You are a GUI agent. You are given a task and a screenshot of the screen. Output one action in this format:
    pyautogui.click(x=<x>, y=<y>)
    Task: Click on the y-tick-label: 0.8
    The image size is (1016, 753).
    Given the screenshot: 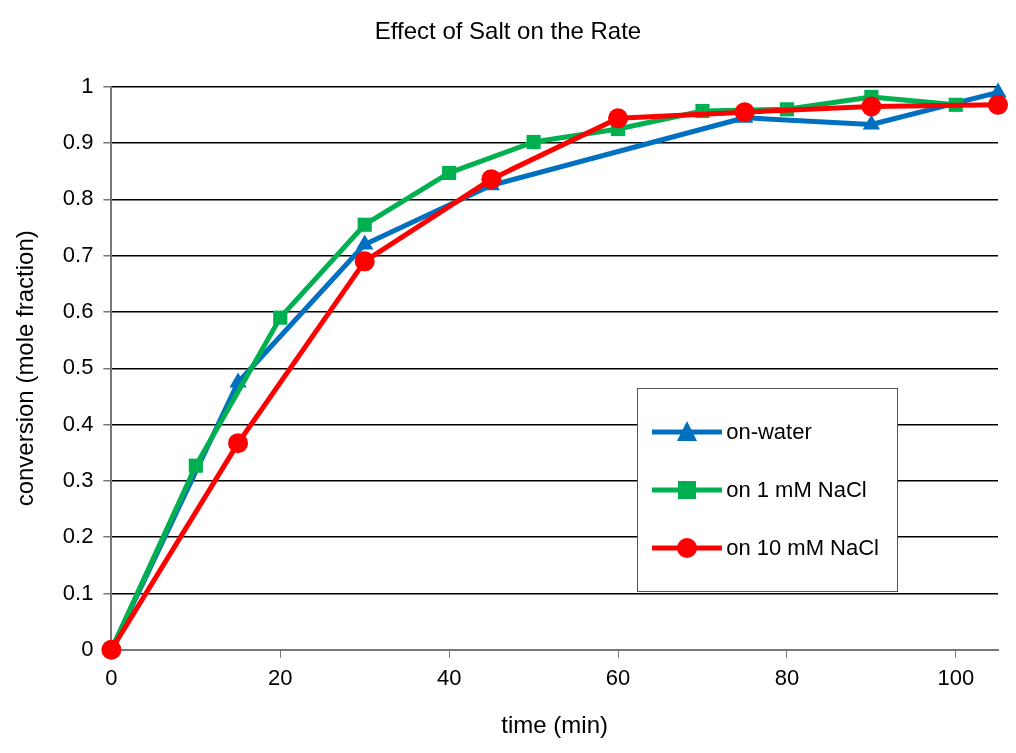 What is the action you would take?
    pyautogui.click(x=78, y=198)
    